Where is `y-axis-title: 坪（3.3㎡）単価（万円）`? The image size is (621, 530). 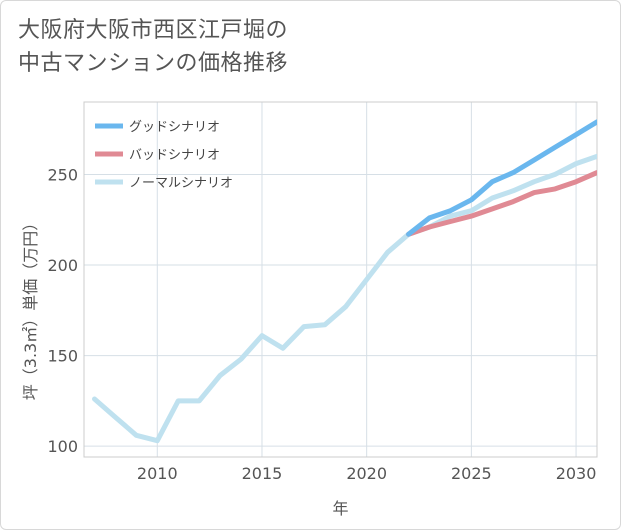 y-axis-title: 坪（3.3㎡）単価（万円） is located at coordinates (30, 307).